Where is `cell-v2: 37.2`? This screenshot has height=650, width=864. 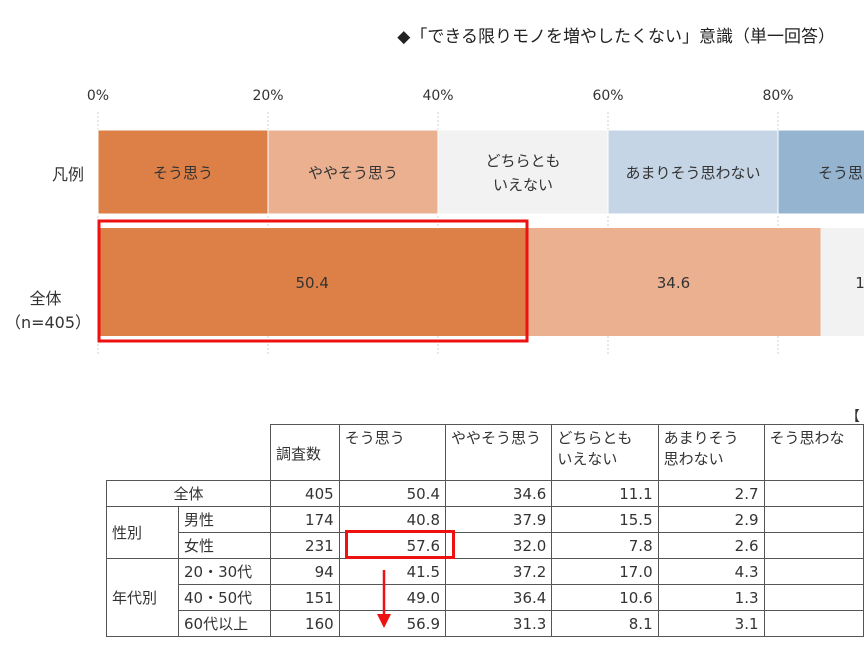
cell-v2: 37.2 is located at coordinates (498, 571).